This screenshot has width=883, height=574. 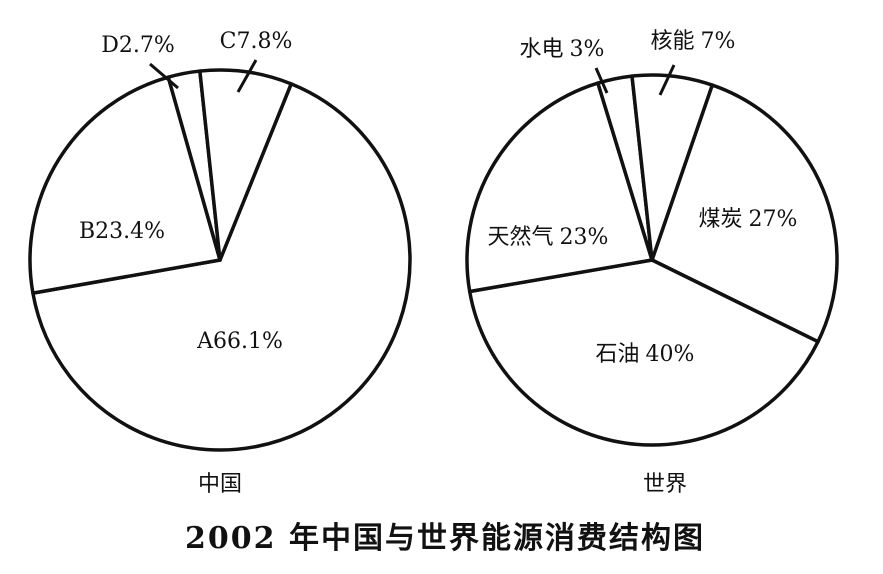 I want to click on slice-value: 7.8%, so click(x=264, y=41).